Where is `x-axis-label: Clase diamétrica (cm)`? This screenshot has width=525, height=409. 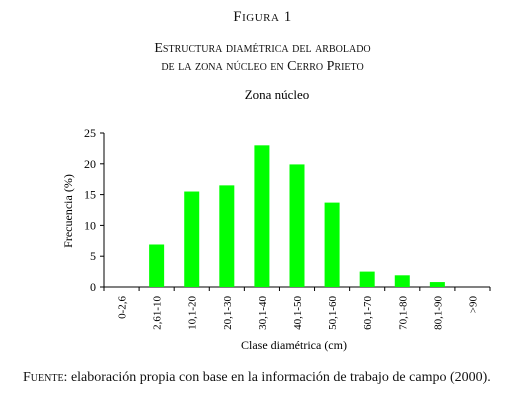 x-axis-label: Clase diamétrica (cm) is located at coordinates (294, 345).